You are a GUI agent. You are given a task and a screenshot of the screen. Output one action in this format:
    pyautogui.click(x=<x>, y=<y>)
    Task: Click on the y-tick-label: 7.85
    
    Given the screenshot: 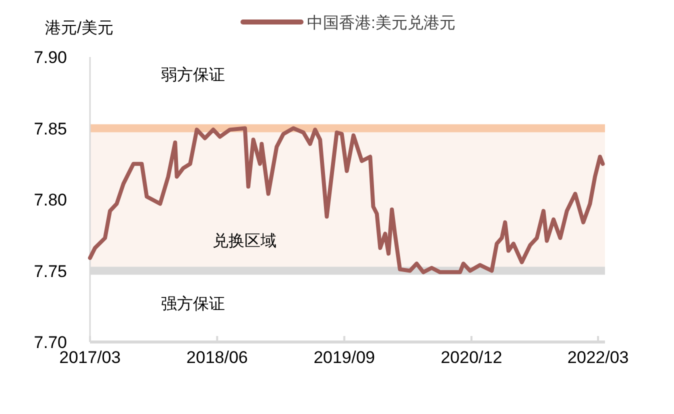 What is the action you would take?
    pyautogui.click(x=50, y=128)
    